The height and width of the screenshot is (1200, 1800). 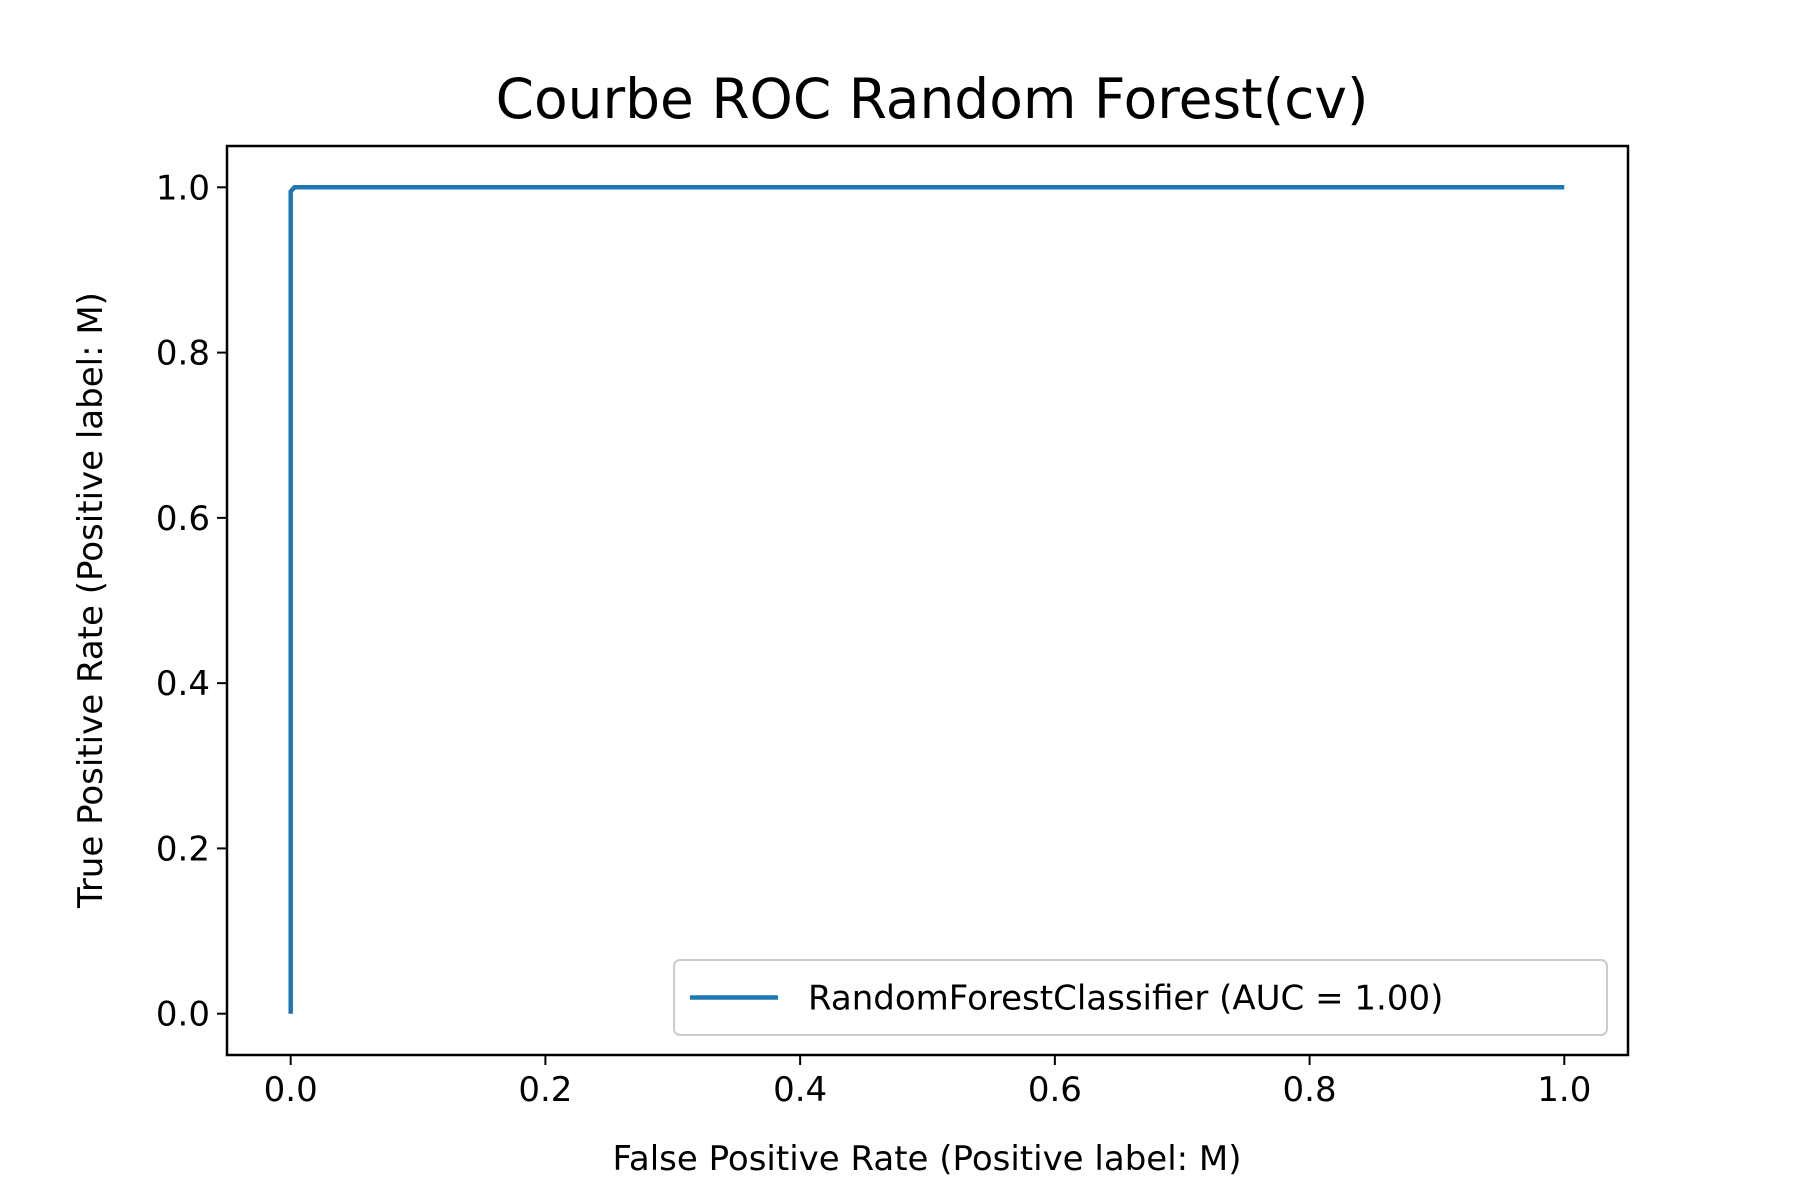 What do you see at coordinates (191, 601) in the screenshot?
I see `y-axis-ticks: 0.0 0.2 0.4 0.6 0.8 1.0` at bounding box center [191, 601].